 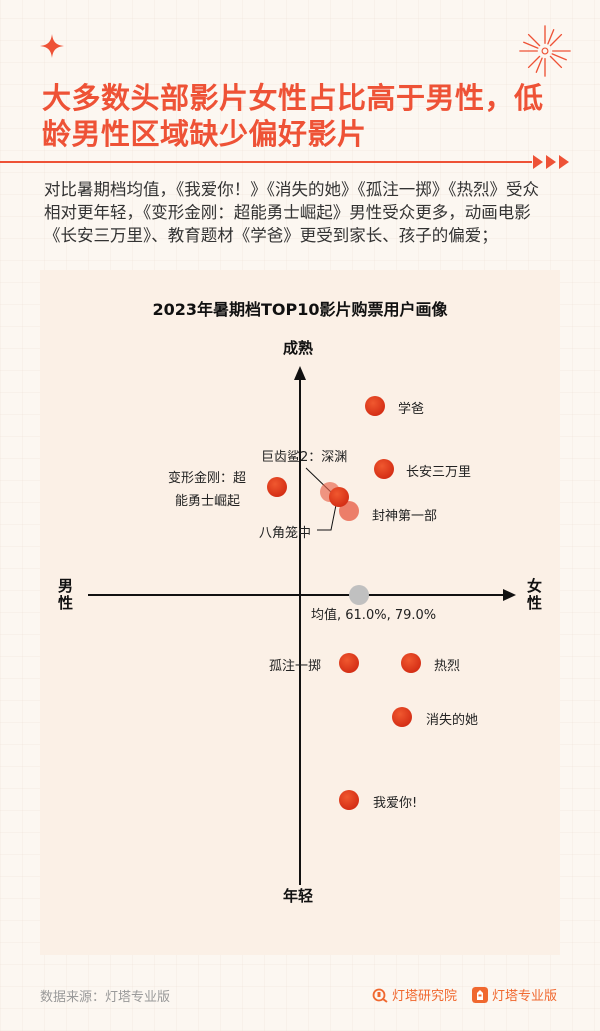 I want to click on page-headline: 大多数头部影片女性占比高于男性，低龄男性区域缺少偏好影片, so click(x=293, y=116).